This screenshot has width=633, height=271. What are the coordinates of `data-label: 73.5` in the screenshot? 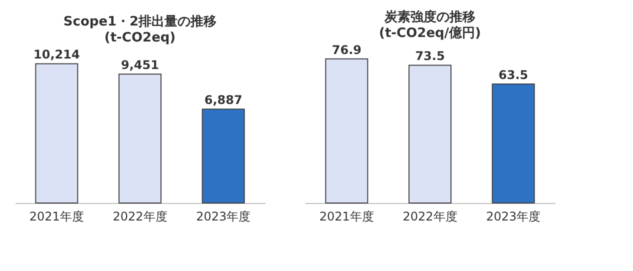 It's located at (430, 56).